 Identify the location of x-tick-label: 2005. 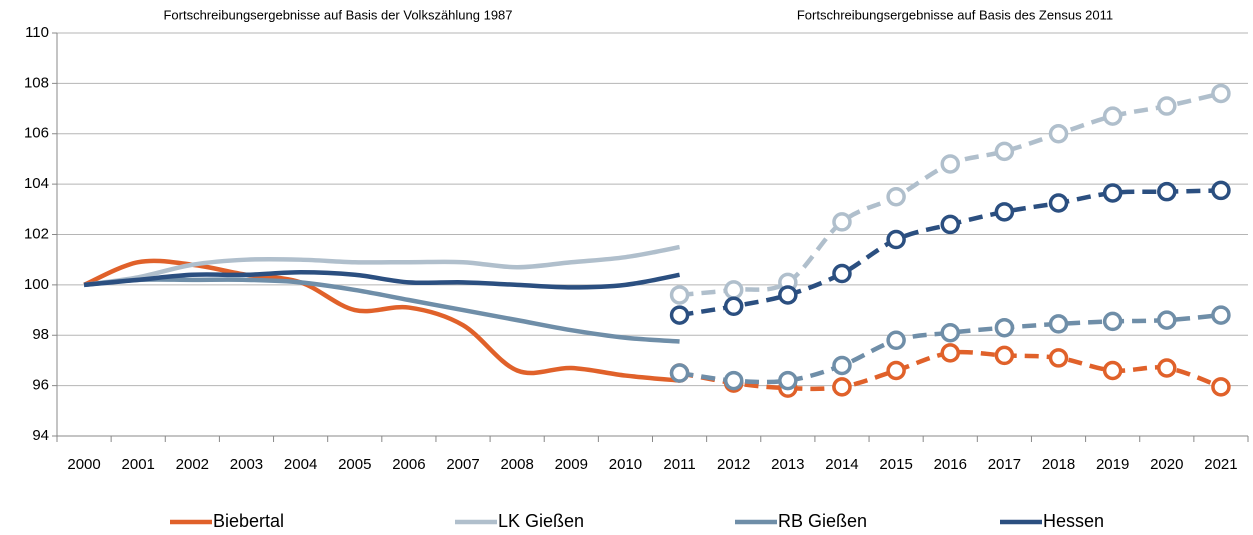
(354, 464).